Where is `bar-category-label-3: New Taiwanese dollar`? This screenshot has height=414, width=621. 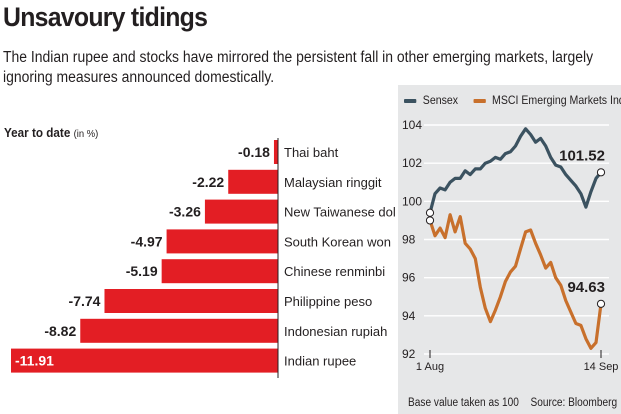
bar-category-label-3: New Taiwanese dollar is located at coordinates (339, 212).